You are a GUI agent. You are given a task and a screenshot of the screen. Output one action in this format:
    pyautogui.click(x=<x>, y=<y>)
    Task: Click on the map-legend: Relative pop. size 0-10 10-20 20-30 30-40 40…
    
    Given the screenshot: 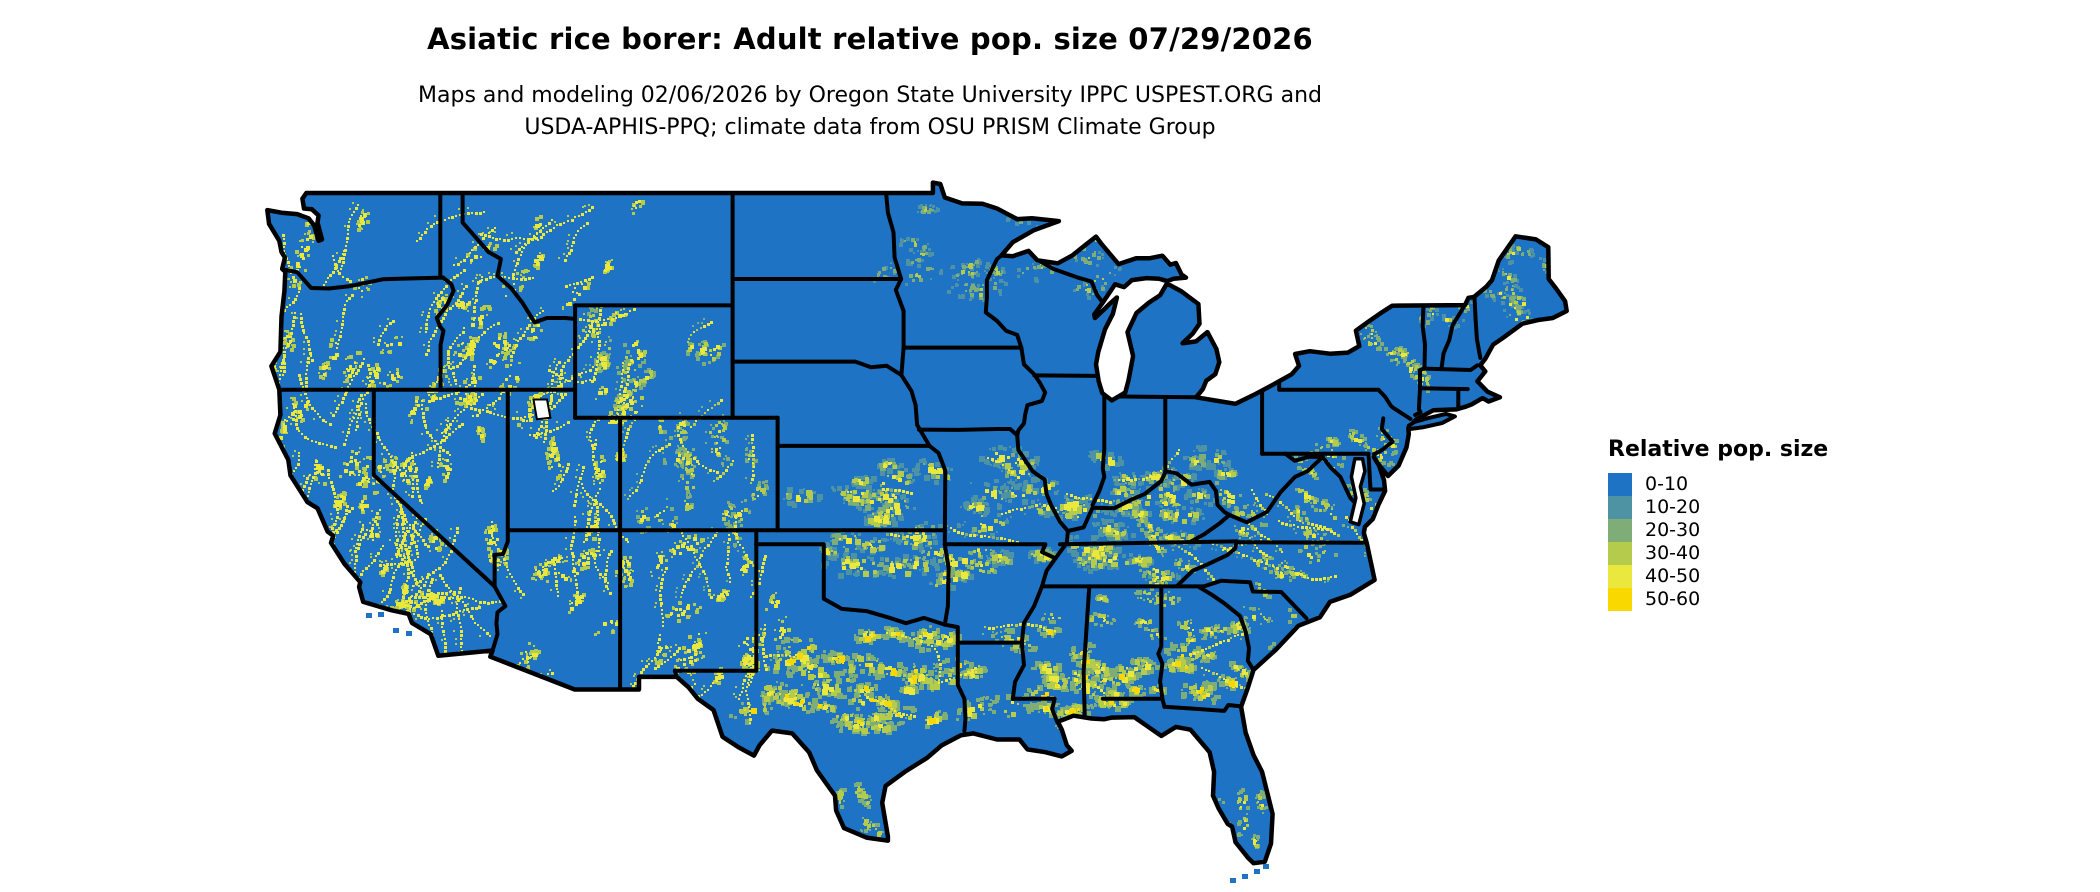 What is the action you would take?
    pyautogui.click(x=1718, y=524)
    